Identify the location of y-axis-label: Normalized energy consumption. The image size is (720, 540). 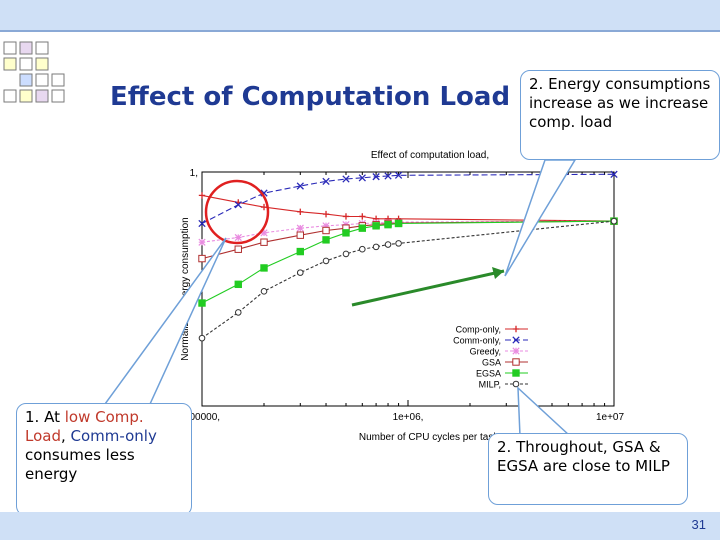
(185, 288).